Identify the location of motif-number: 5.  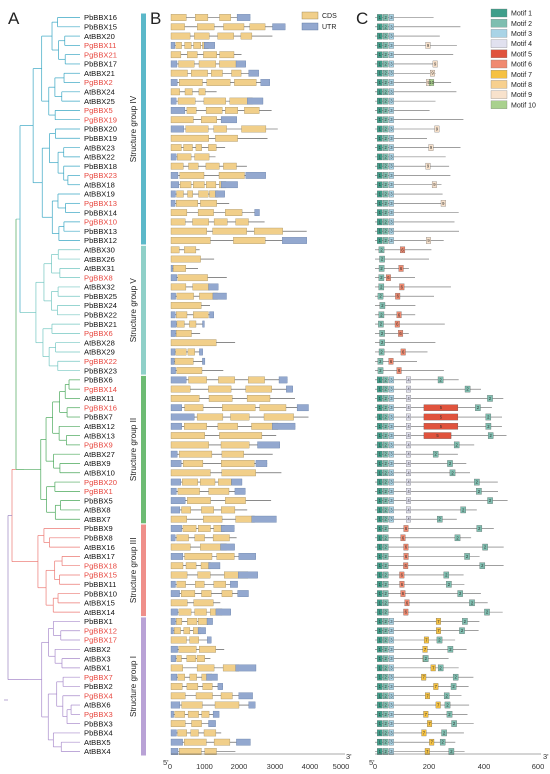
(441, 407).